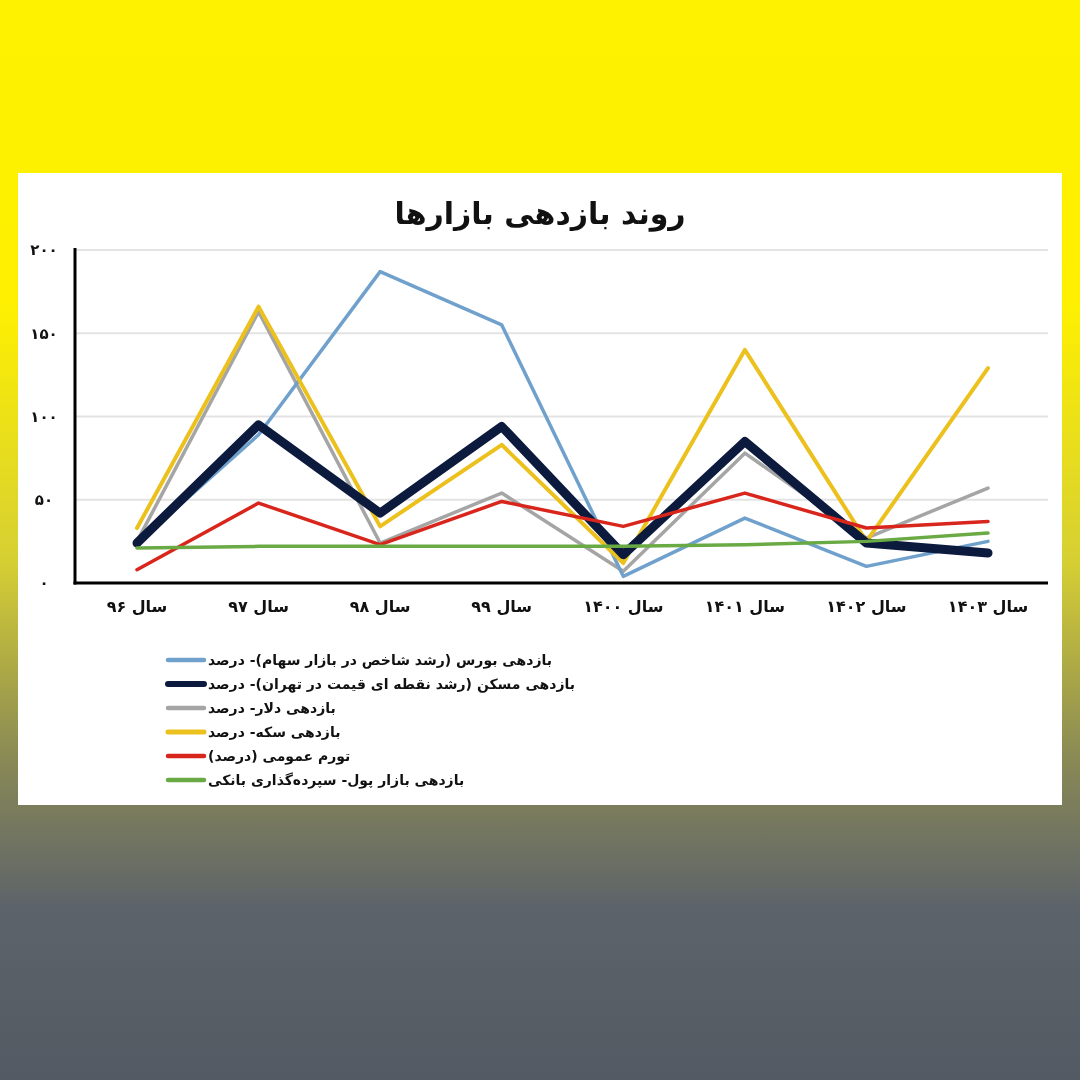 The width and height of the screenshot is (1080, 1080). What do you see at coordinates (380, 660) in the screenshot?
I see `legend-label: بازدهی بورس (رشد شاخص در بازار سهام)- درصد` at bounding box center [380, 660].